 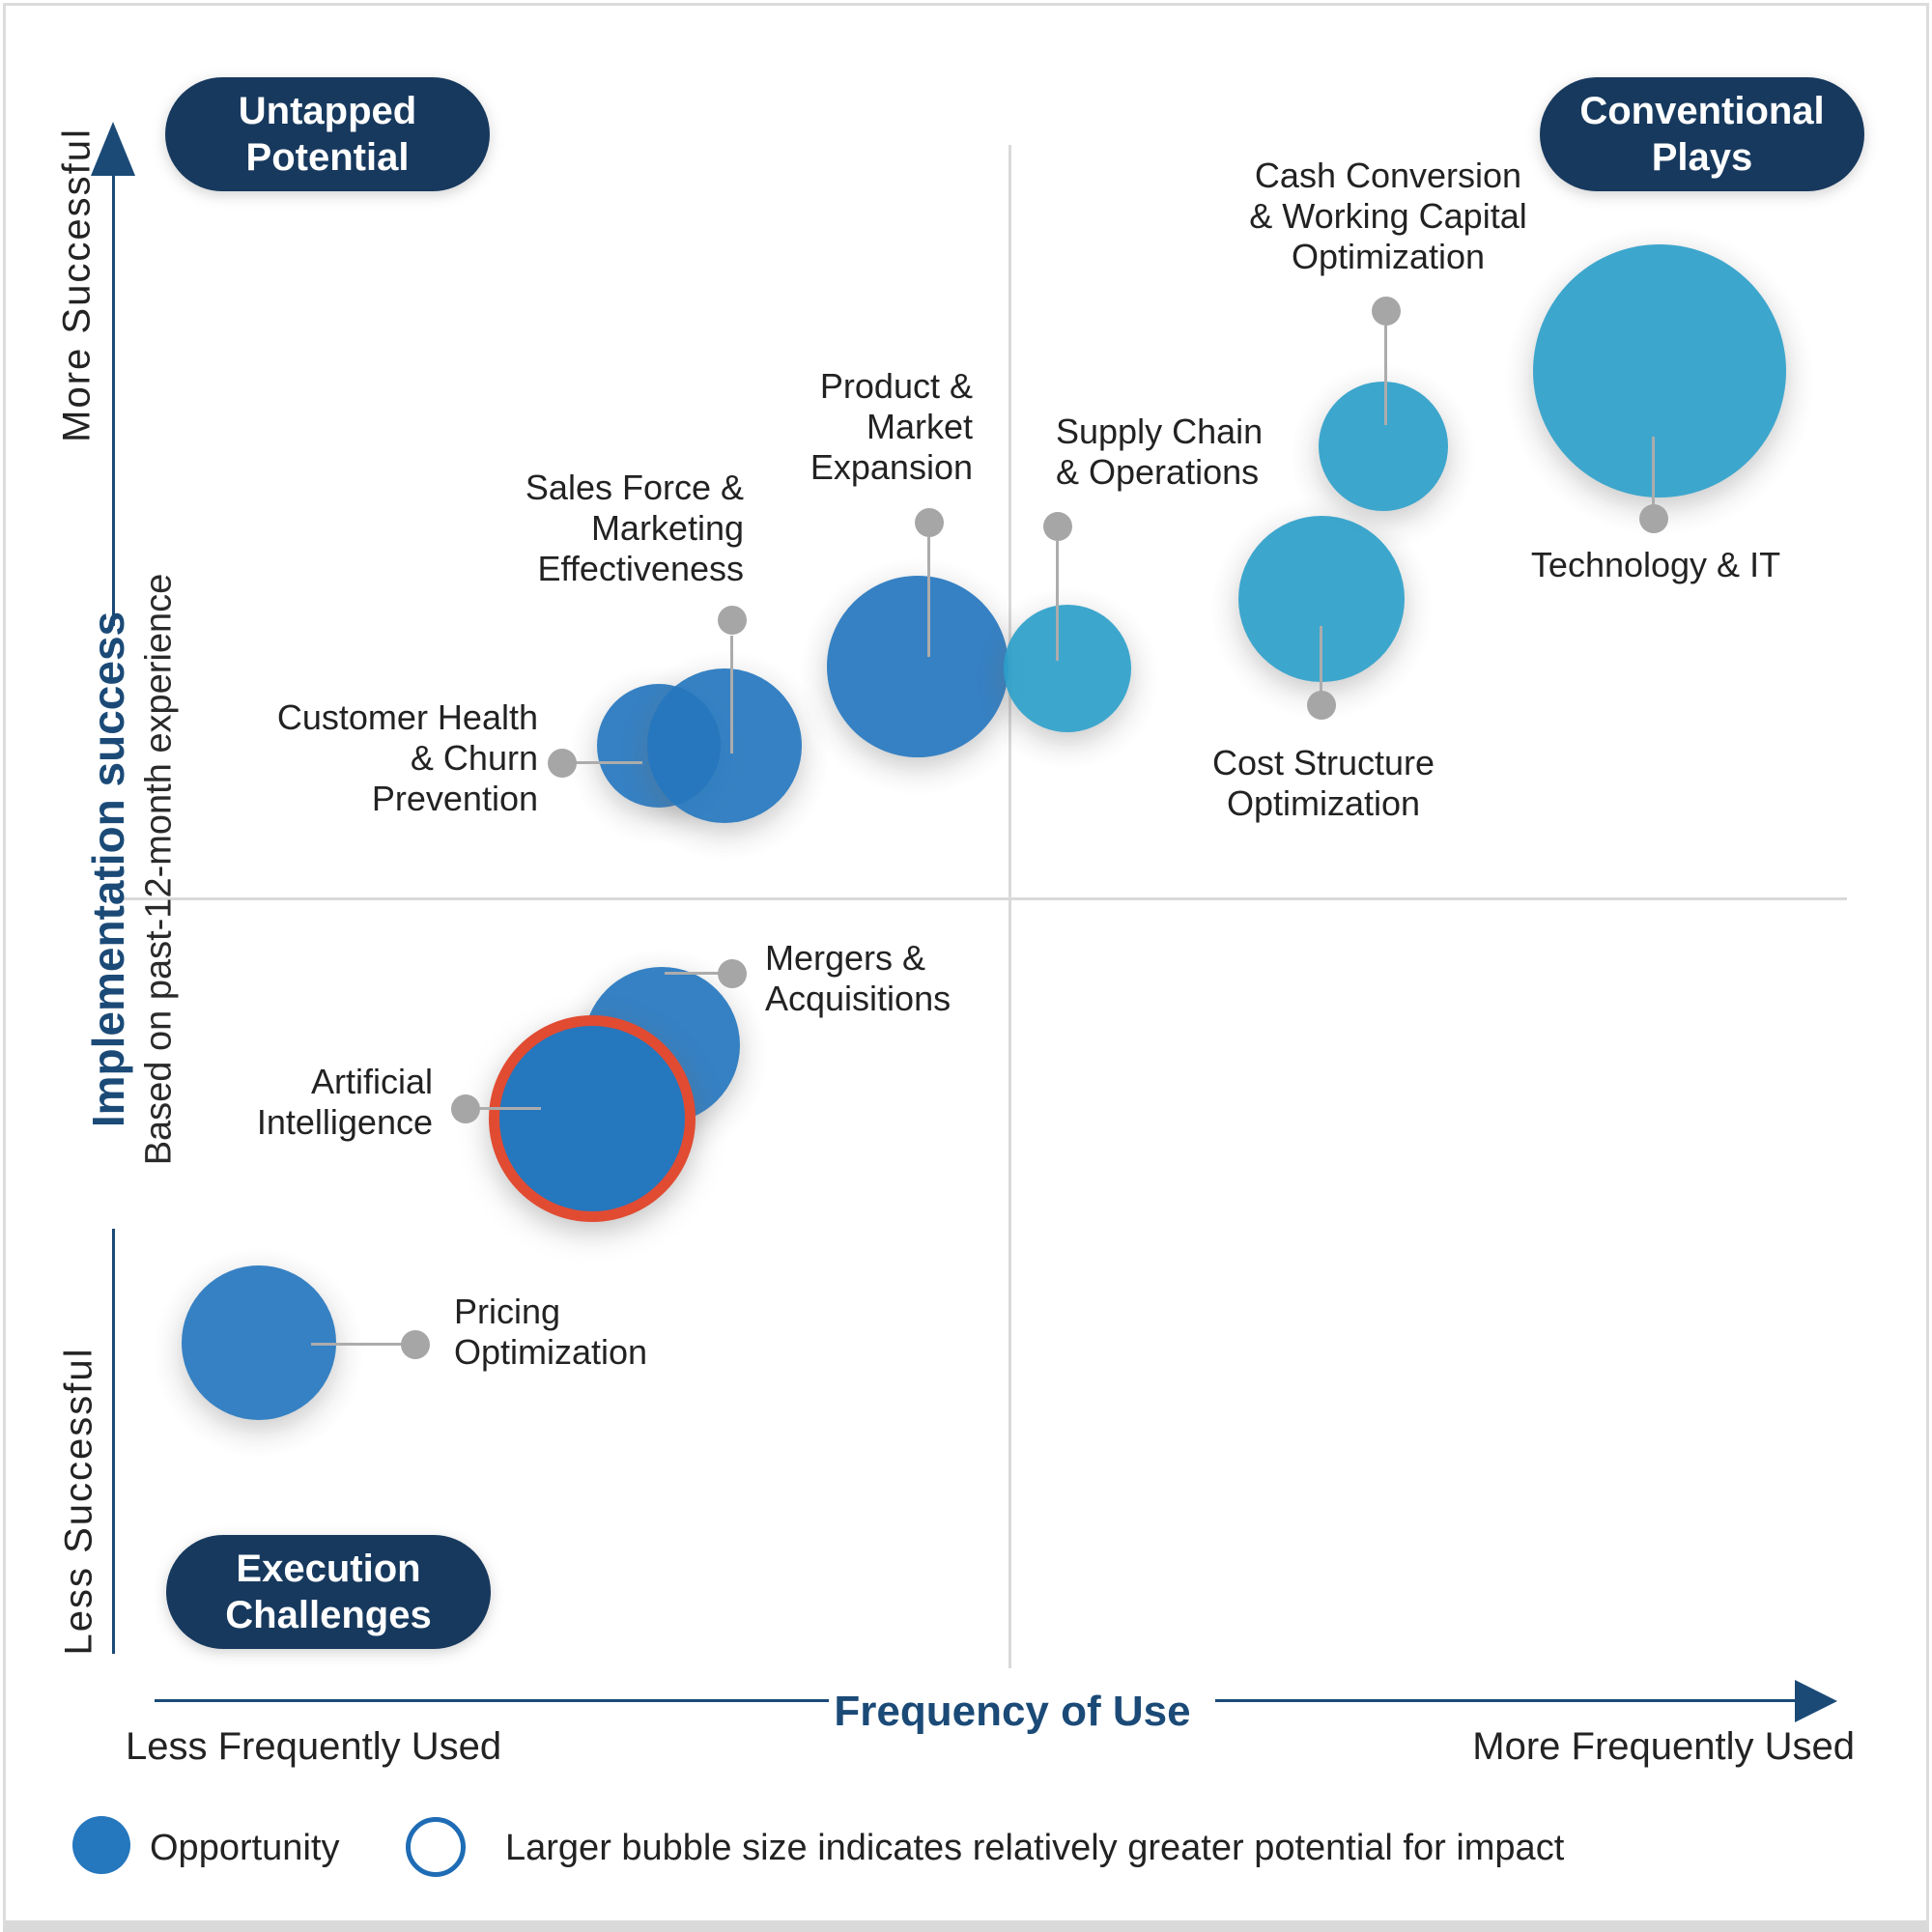 What do you see at coordinates (919, 426) in the screenshot?
I see `label-line: Market` at bounding box center [919, 426].